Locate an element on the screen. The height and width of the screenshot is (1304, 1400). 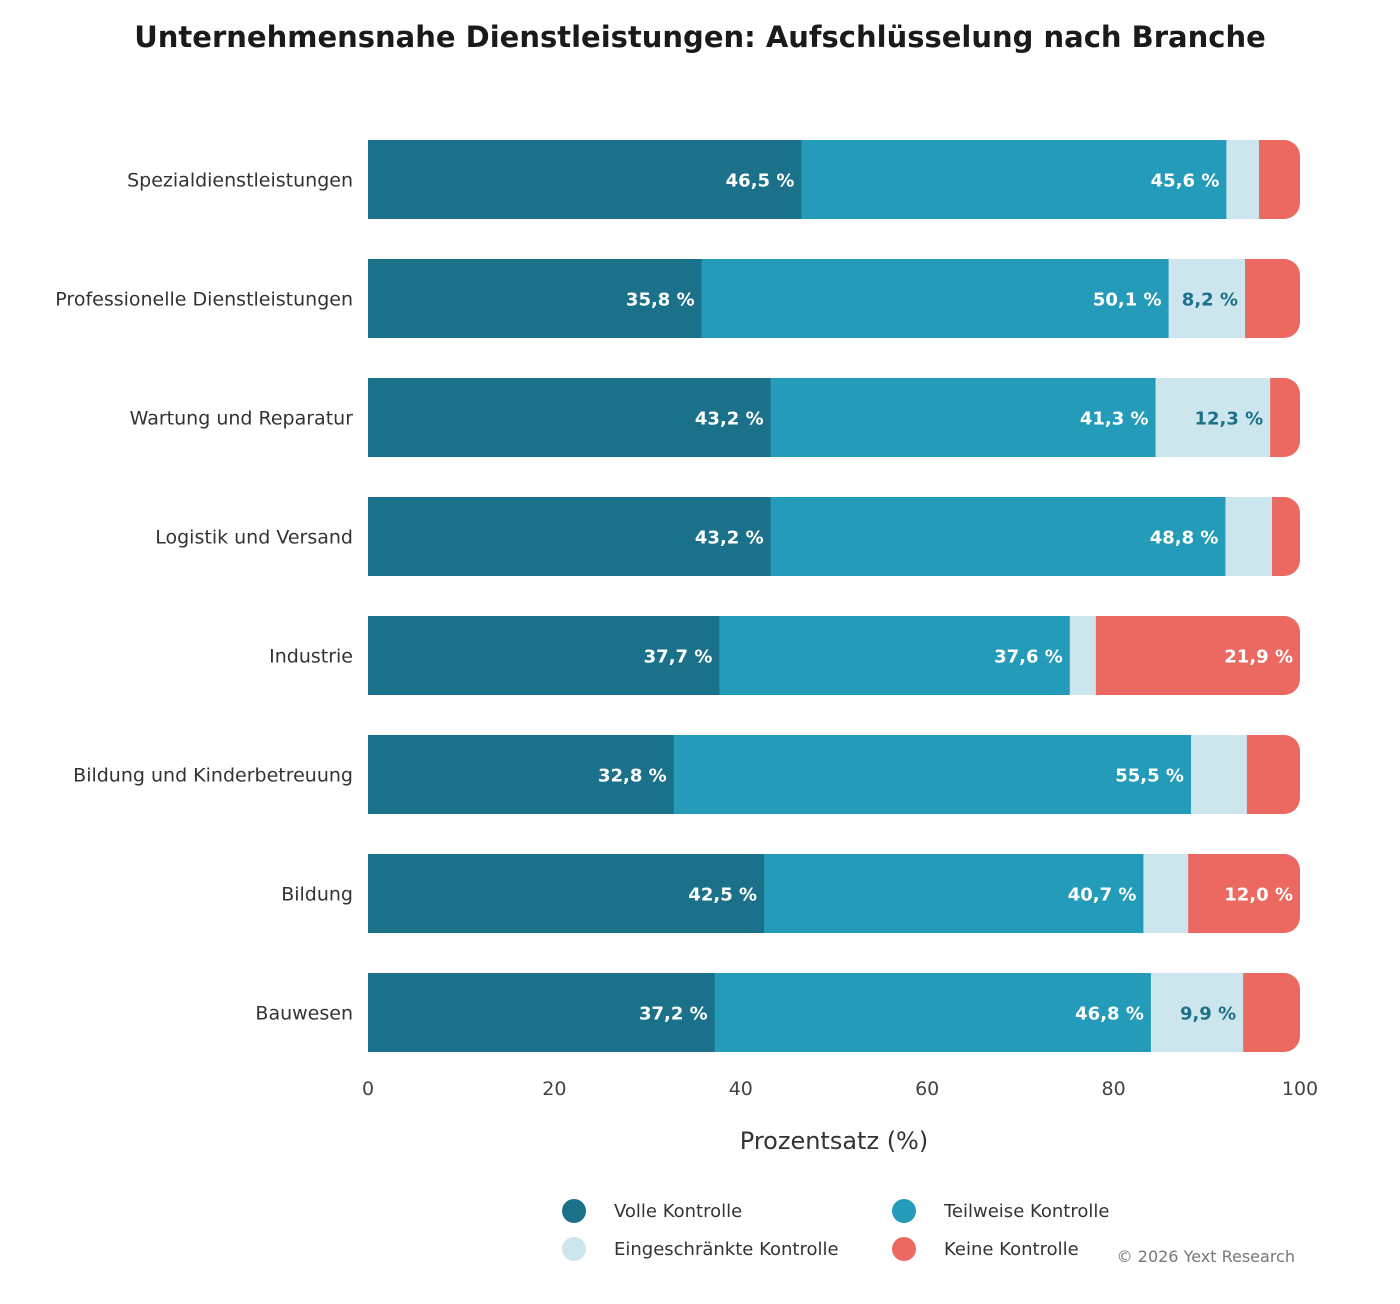
legend-label: Keine Kontrolle is located at coordinates (1011, 1249).